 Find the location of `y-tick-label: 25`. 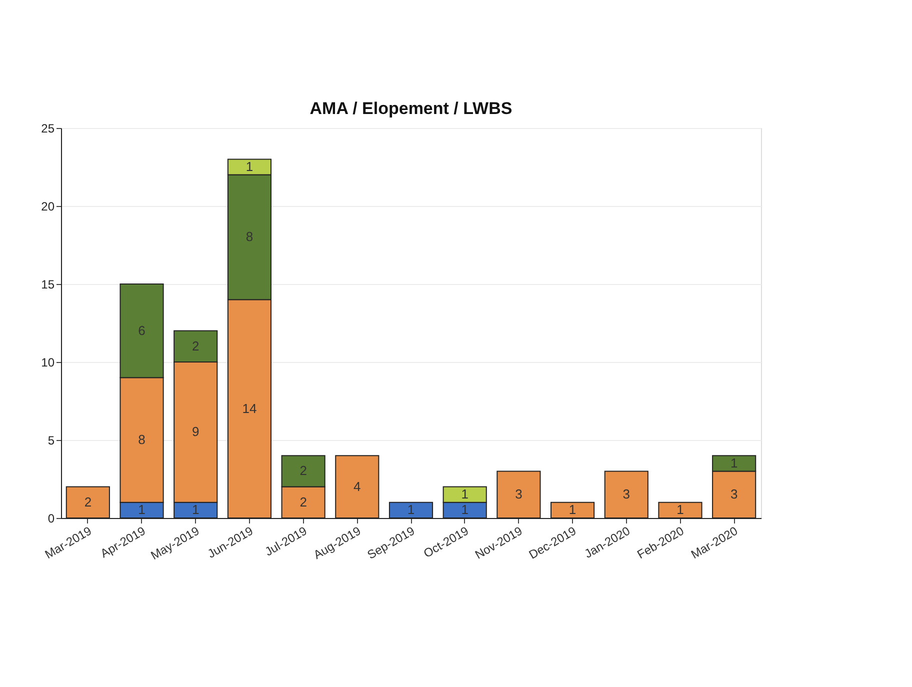

y-tick-label: 25 is located at coordinates (48, 129).